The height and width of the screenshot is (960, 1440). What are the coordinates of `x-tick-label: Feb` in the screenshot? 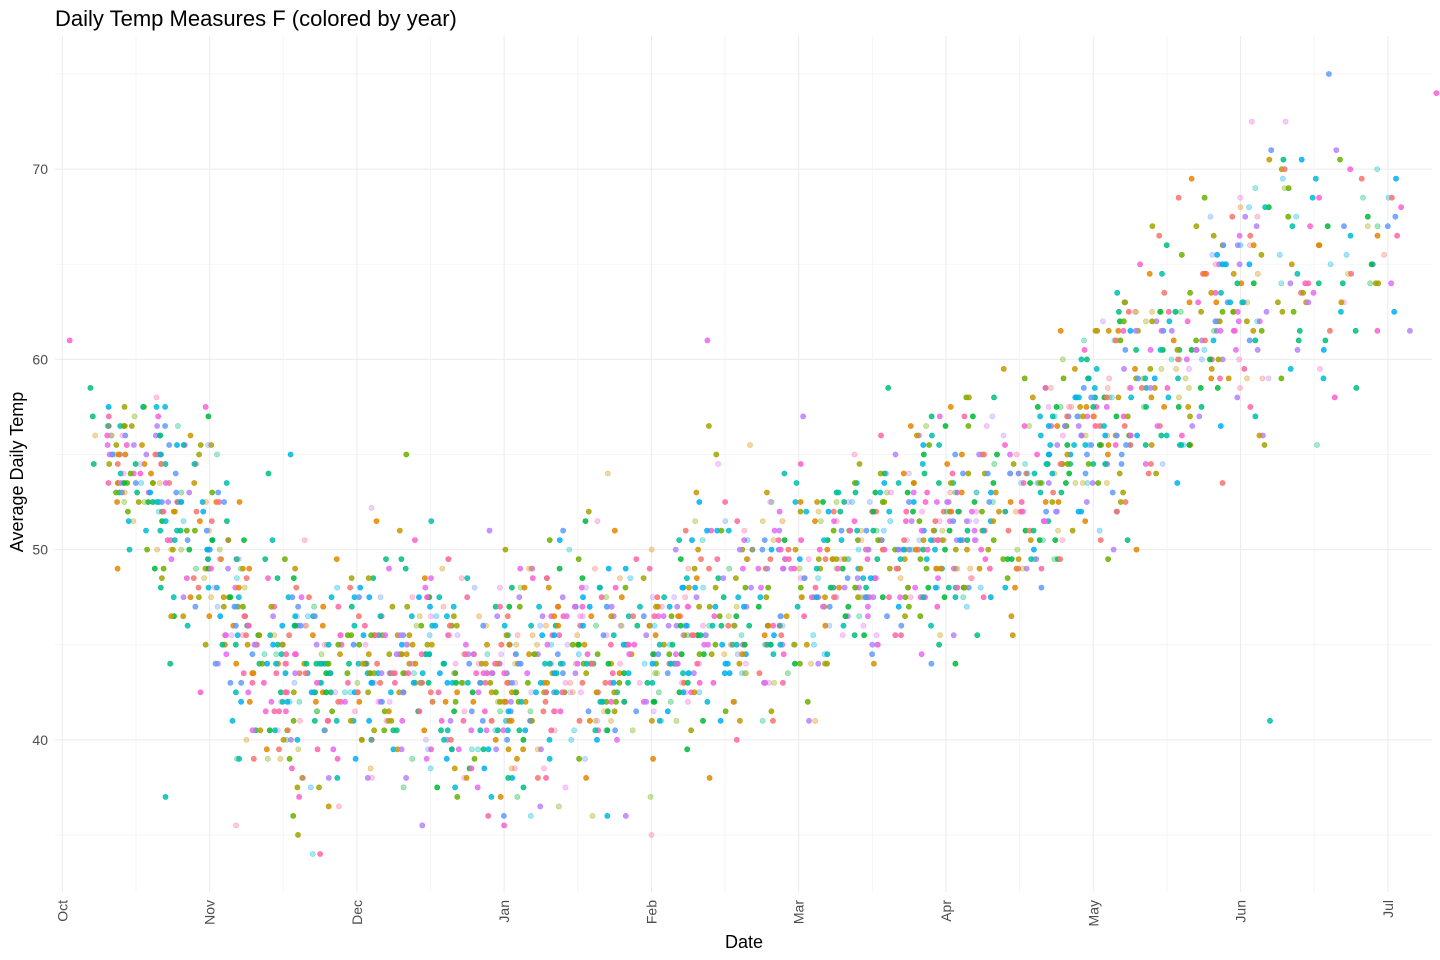 It's located at (651, 912).